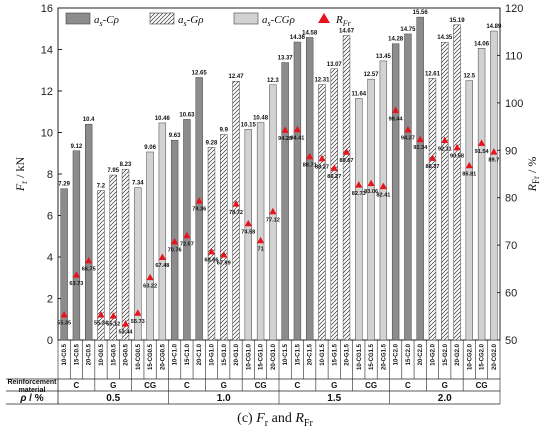 The height and width of the screenshot is (437, 550). I want to click on category-label: 15-CG1.5, so click(372, 356).